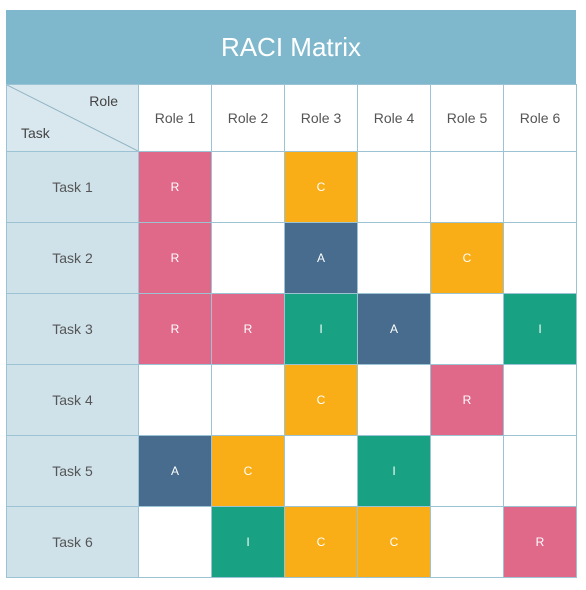 The image size is (586, 590). Describe the element at coordinates (72, 400) in the screenshot. I see `task-label: Task 4` at that location.